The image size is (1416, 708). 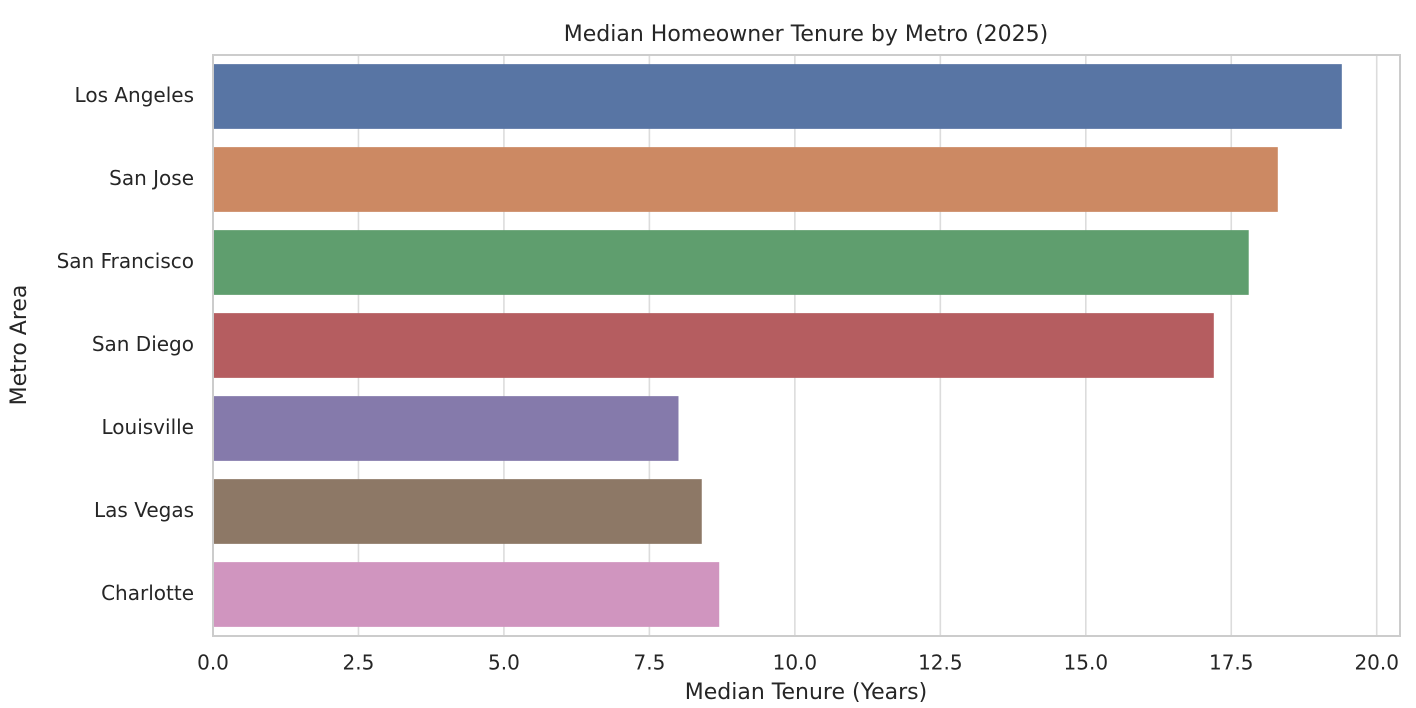 What do you see at coordinates (504, 663) in the screenshot?
I see `x-tick-label: 5.0` at bounding box center [504, 663].